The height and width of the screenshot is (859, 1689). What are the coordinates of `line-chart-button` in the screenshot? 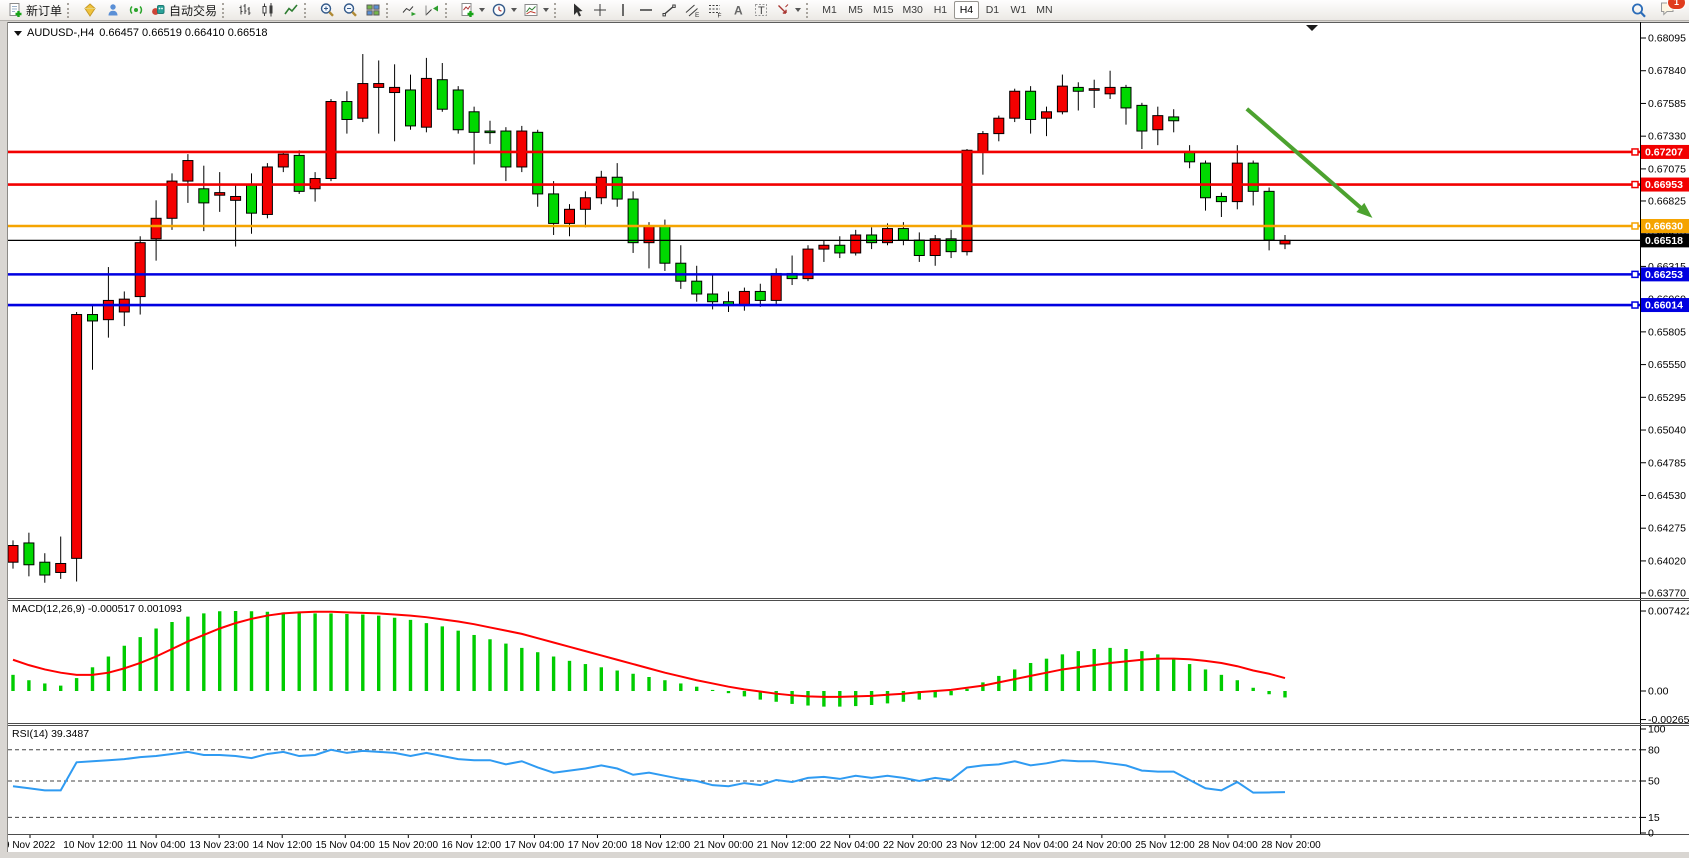 It's located at (290, 10).